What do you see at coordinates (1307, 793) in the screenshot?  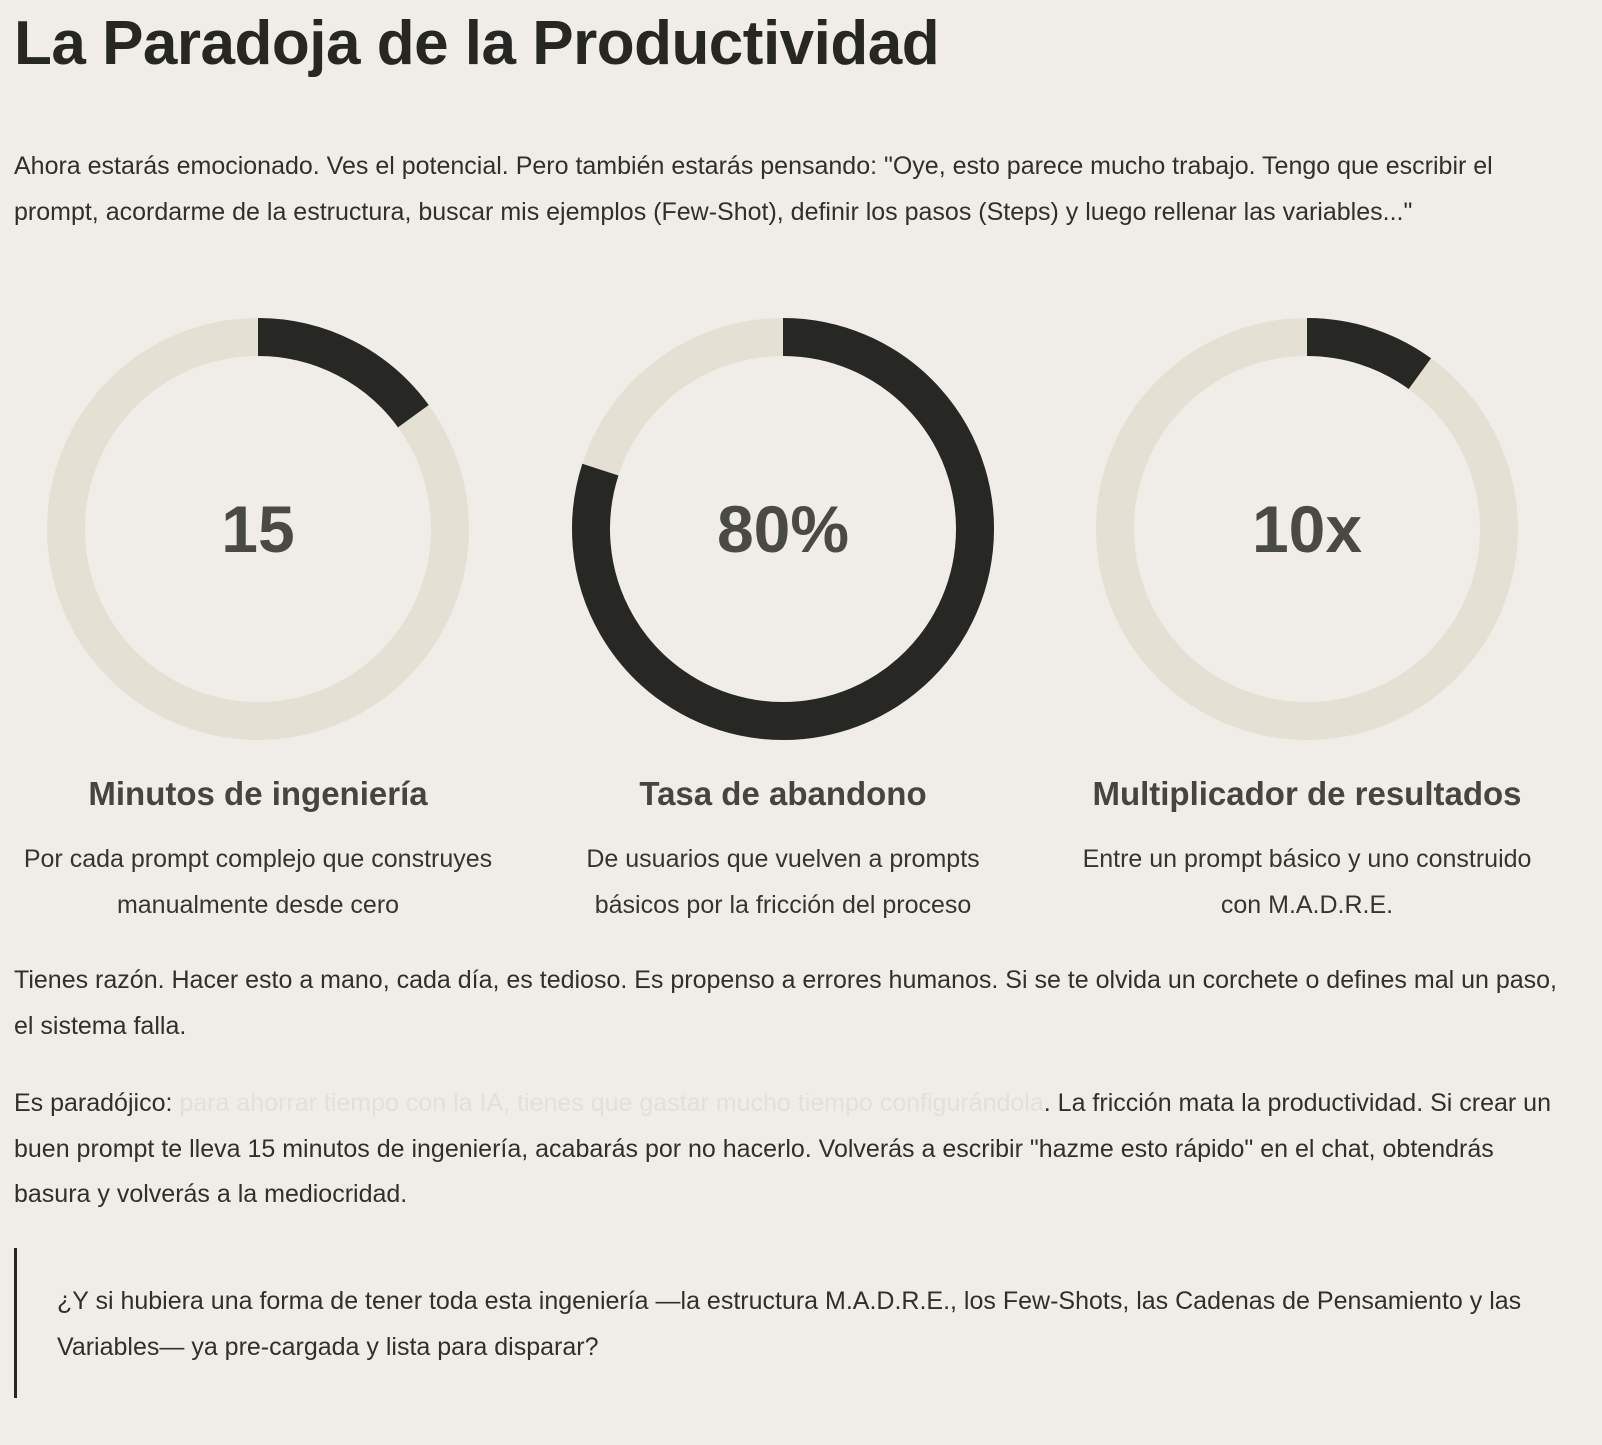 I see `stat-title: Multiplicador de resultados` at bounding box center [1307, 793].